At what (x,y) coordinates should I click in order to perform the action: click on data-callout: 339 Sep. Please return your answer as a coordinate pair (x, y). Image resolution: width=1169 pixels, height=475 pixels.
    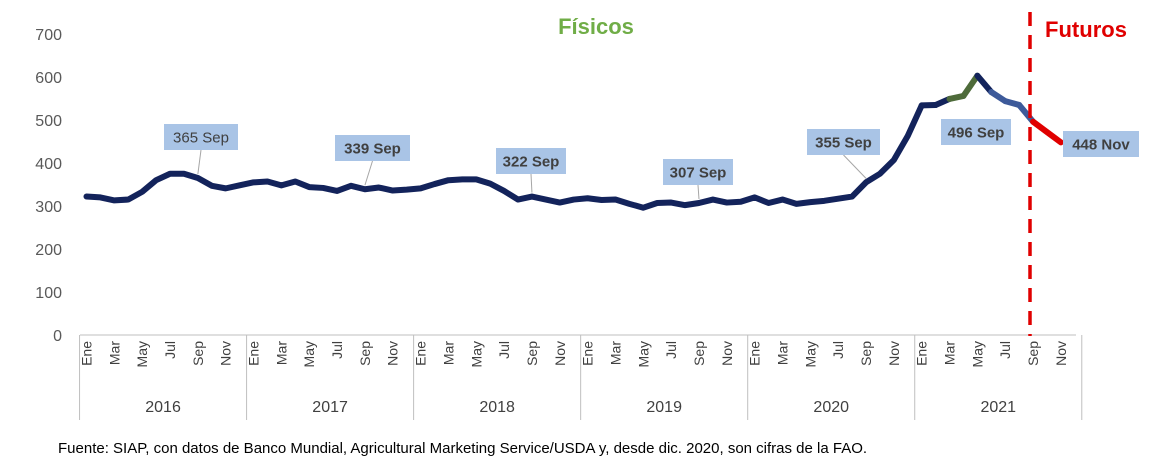
    Looking at the image, I should click on (372, 160).